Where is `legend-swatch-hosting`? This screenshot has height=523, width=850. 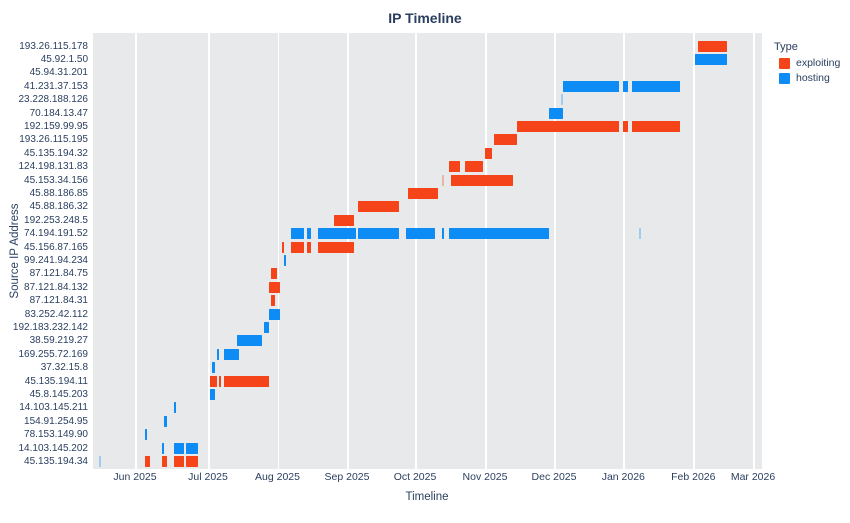
legend-swatch-hosting is located at coordinates (784, 78).